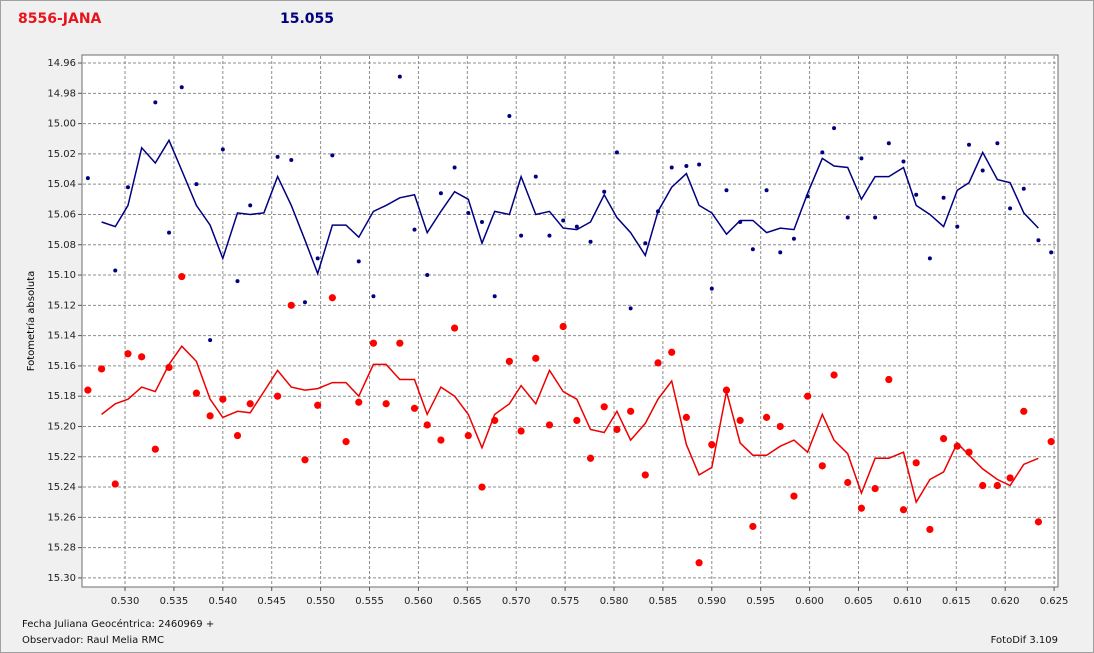 The image size is (1094, 653). Describe the element at coordinates (320, 601) in the screenshot. I see `x-tick-label: 0.550` at that location.